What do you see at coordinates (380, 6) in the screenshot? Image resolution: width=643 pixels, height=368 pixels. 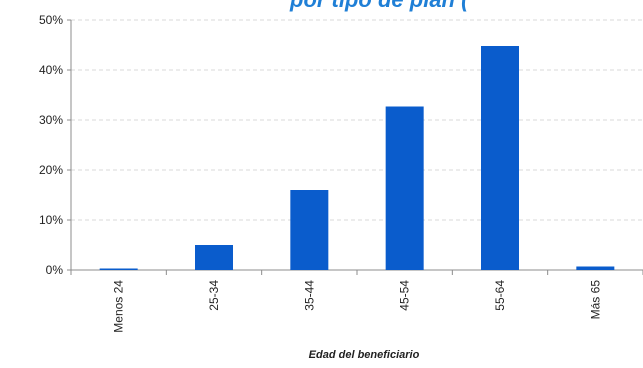 I see `chart-title-fragment: por tipo de plan (` at bounding box center [380, 6].